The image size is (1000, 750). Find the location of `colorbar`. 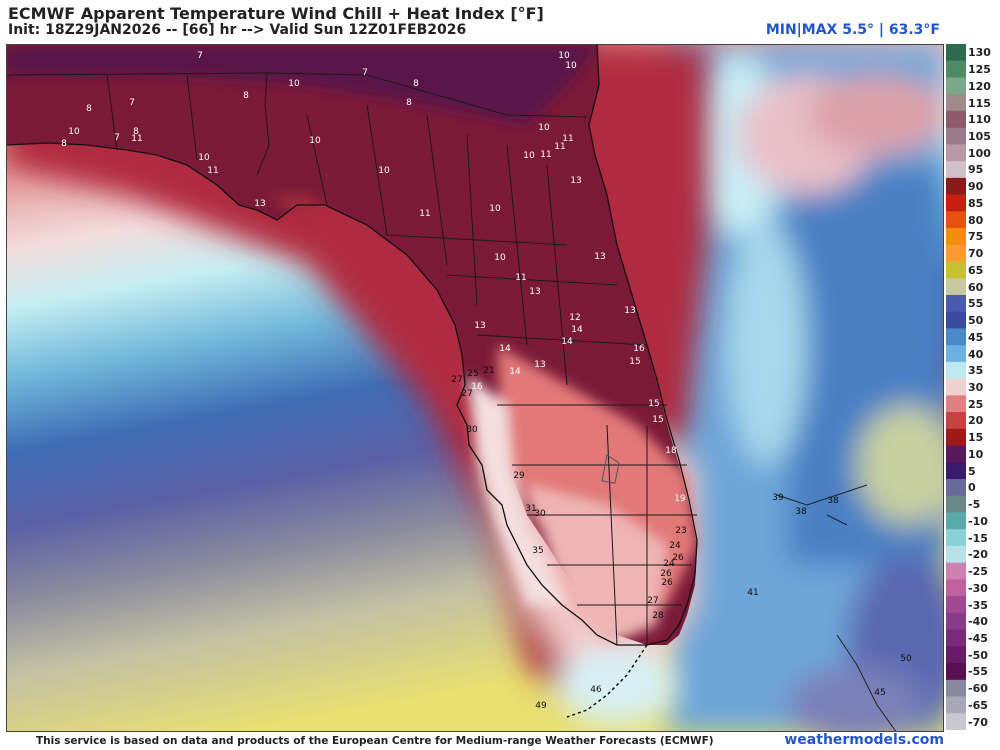

colorbar is located at coordinates (956, 387).